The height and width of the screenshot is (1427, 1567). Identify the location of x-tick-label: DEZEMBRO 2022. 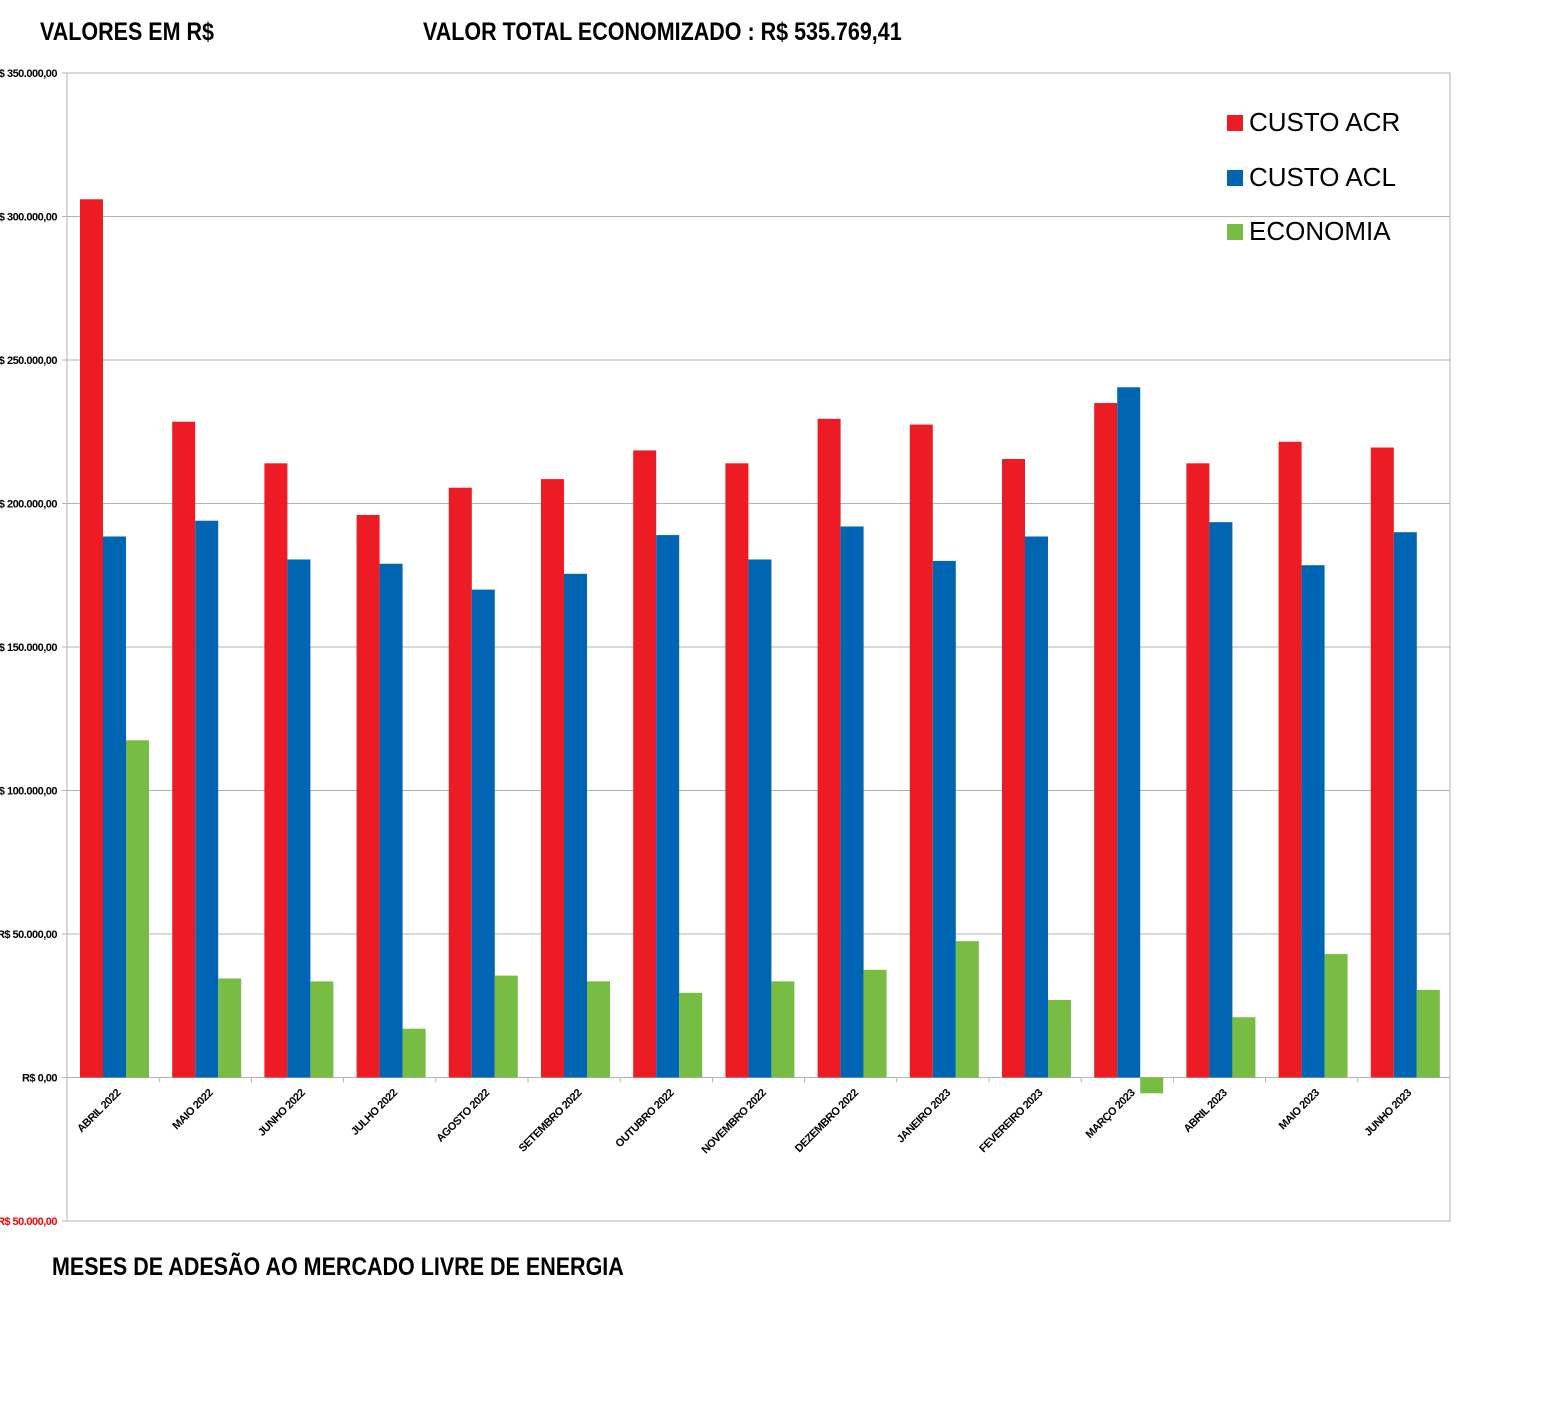
(827, 1121).